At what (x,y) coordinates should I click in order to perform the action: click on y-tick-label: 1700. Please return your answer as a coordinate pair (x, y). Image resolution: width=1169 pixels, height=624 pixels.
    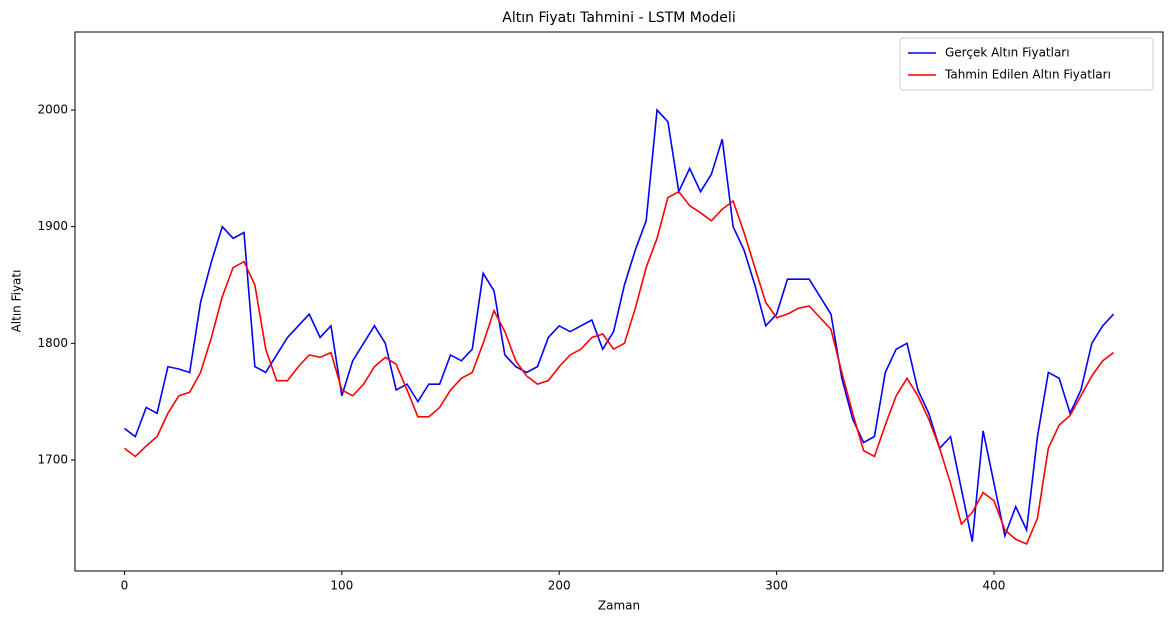
    Looking at the image, I should click on (52, 459).